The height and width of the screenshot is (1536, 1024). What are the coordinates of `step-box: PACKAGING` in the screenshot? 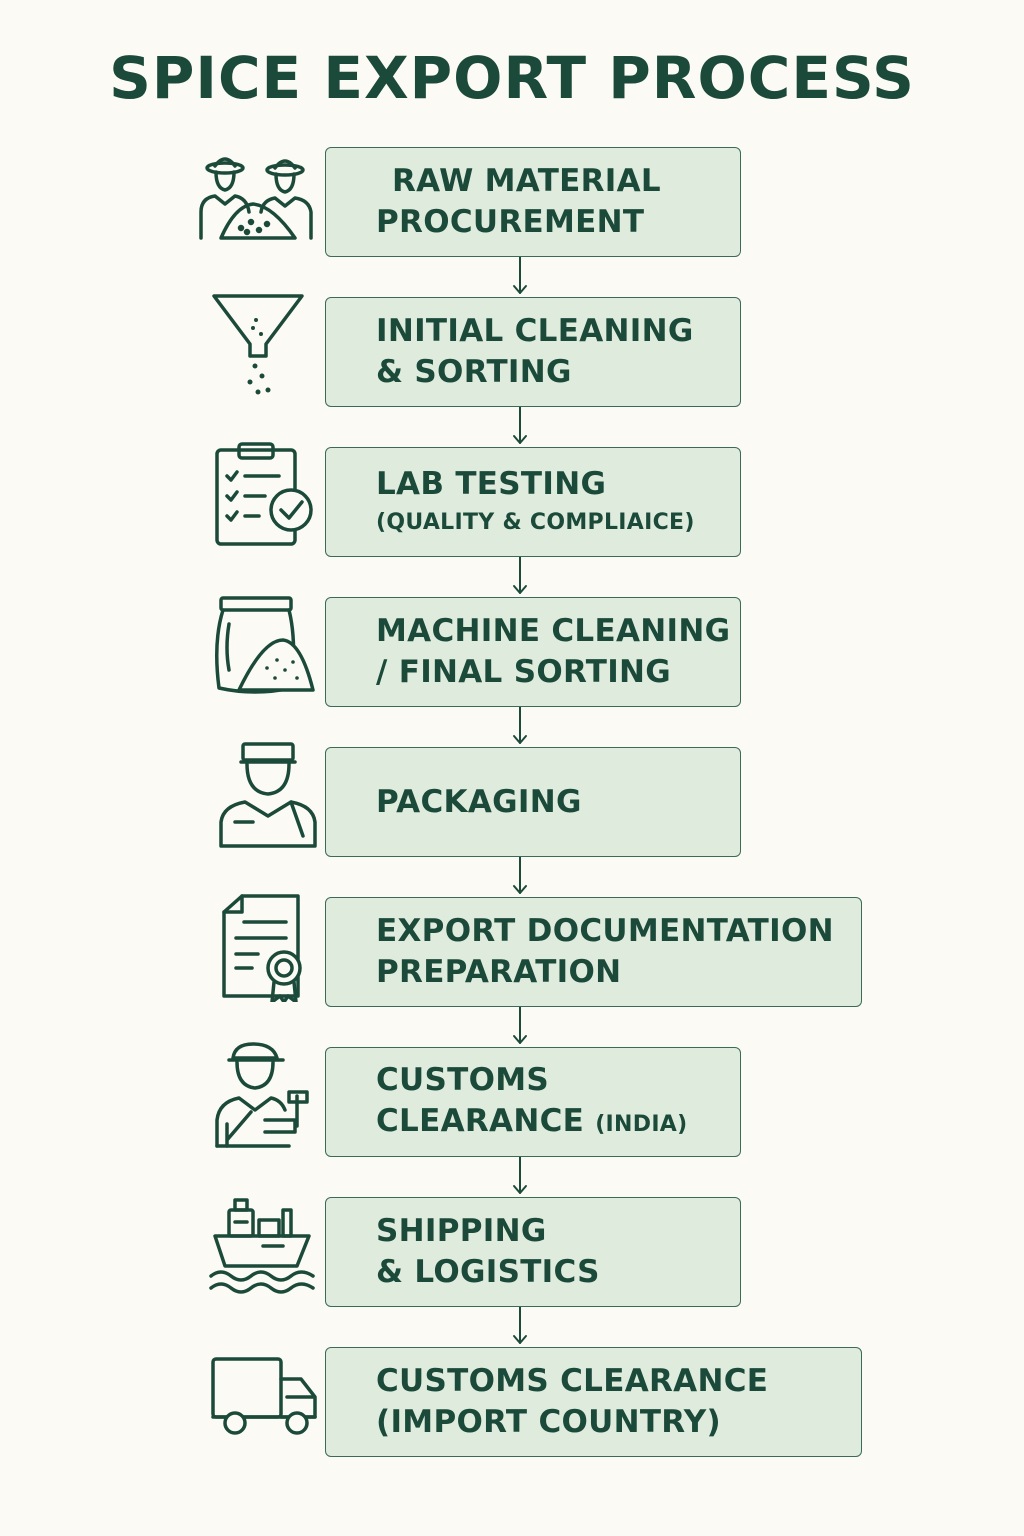 It's located at (533, 802).